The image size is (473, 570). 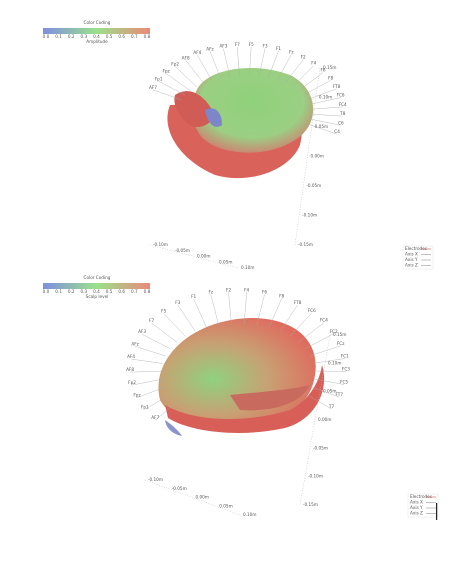 What do you see at coordinates (151, 320) in the screenshot?
I see `electrode-label: F7` at bounding box center [151, 320].